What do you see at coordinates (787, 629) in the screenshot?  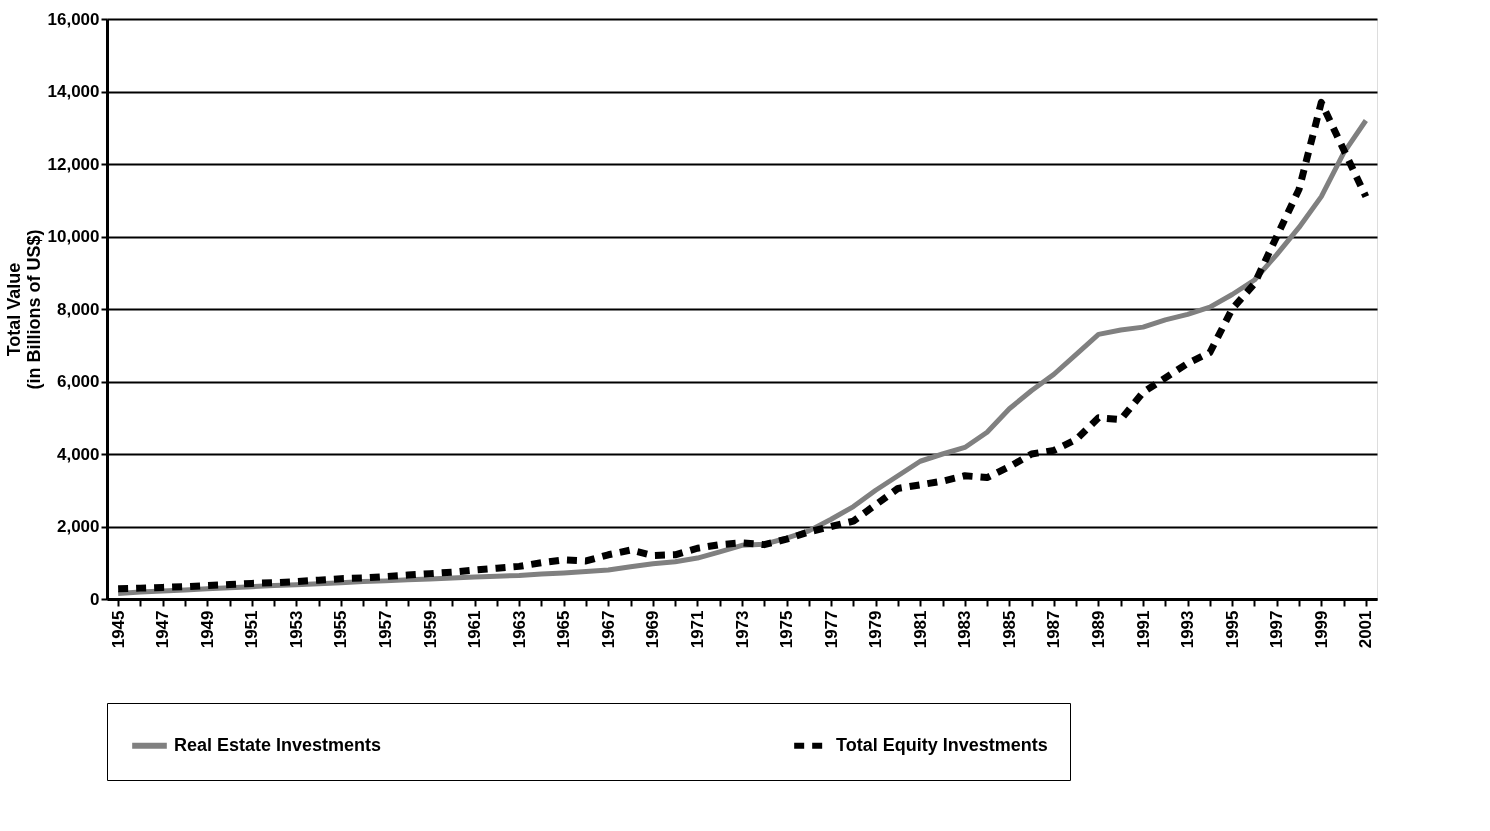 I see `x-tick-label: 1975` at bounding box center [787, 629].